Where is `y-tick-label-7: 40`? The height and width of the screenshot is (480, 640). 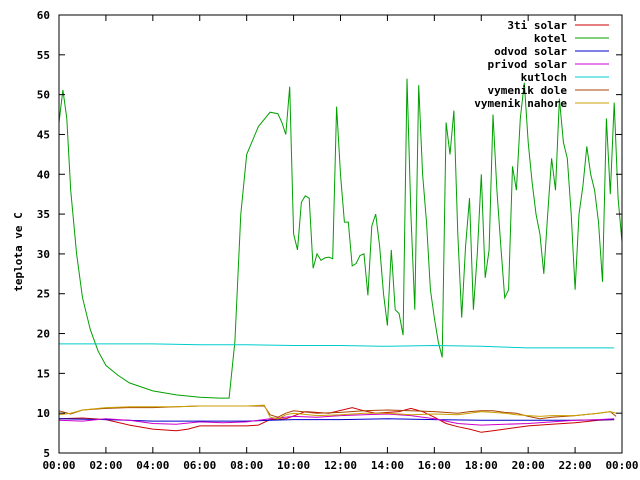 y-tick-label-7: 40 is located at coordinates (43, 174).